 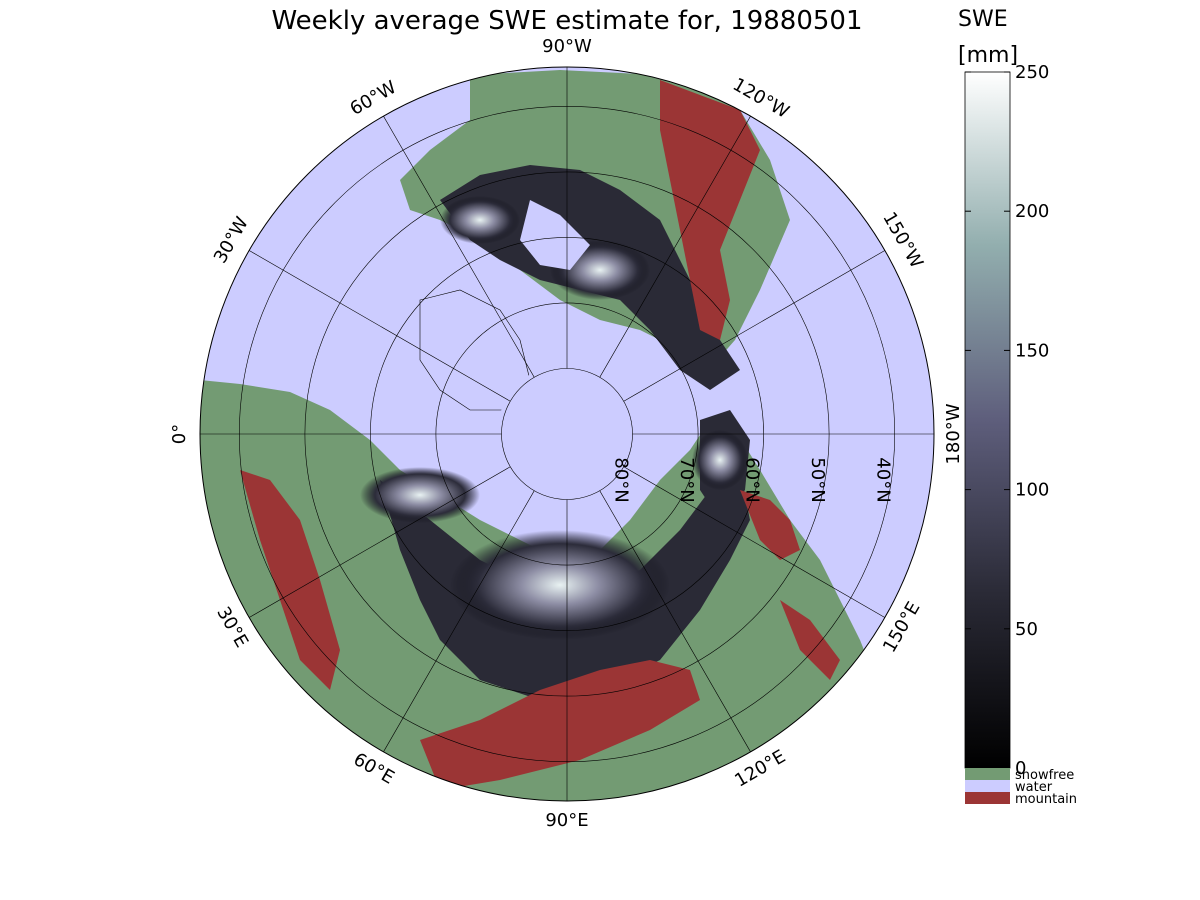 I want to click on longitude-label: 90°E, so click(x=566, y=820).